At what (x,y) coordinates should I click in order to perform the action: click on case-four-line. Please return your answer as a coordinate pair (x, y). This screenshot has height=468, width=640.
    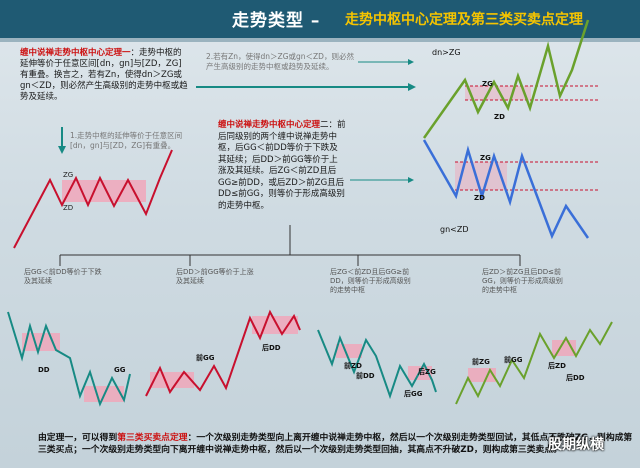
    Looking at the image, I should click on (534, 363).